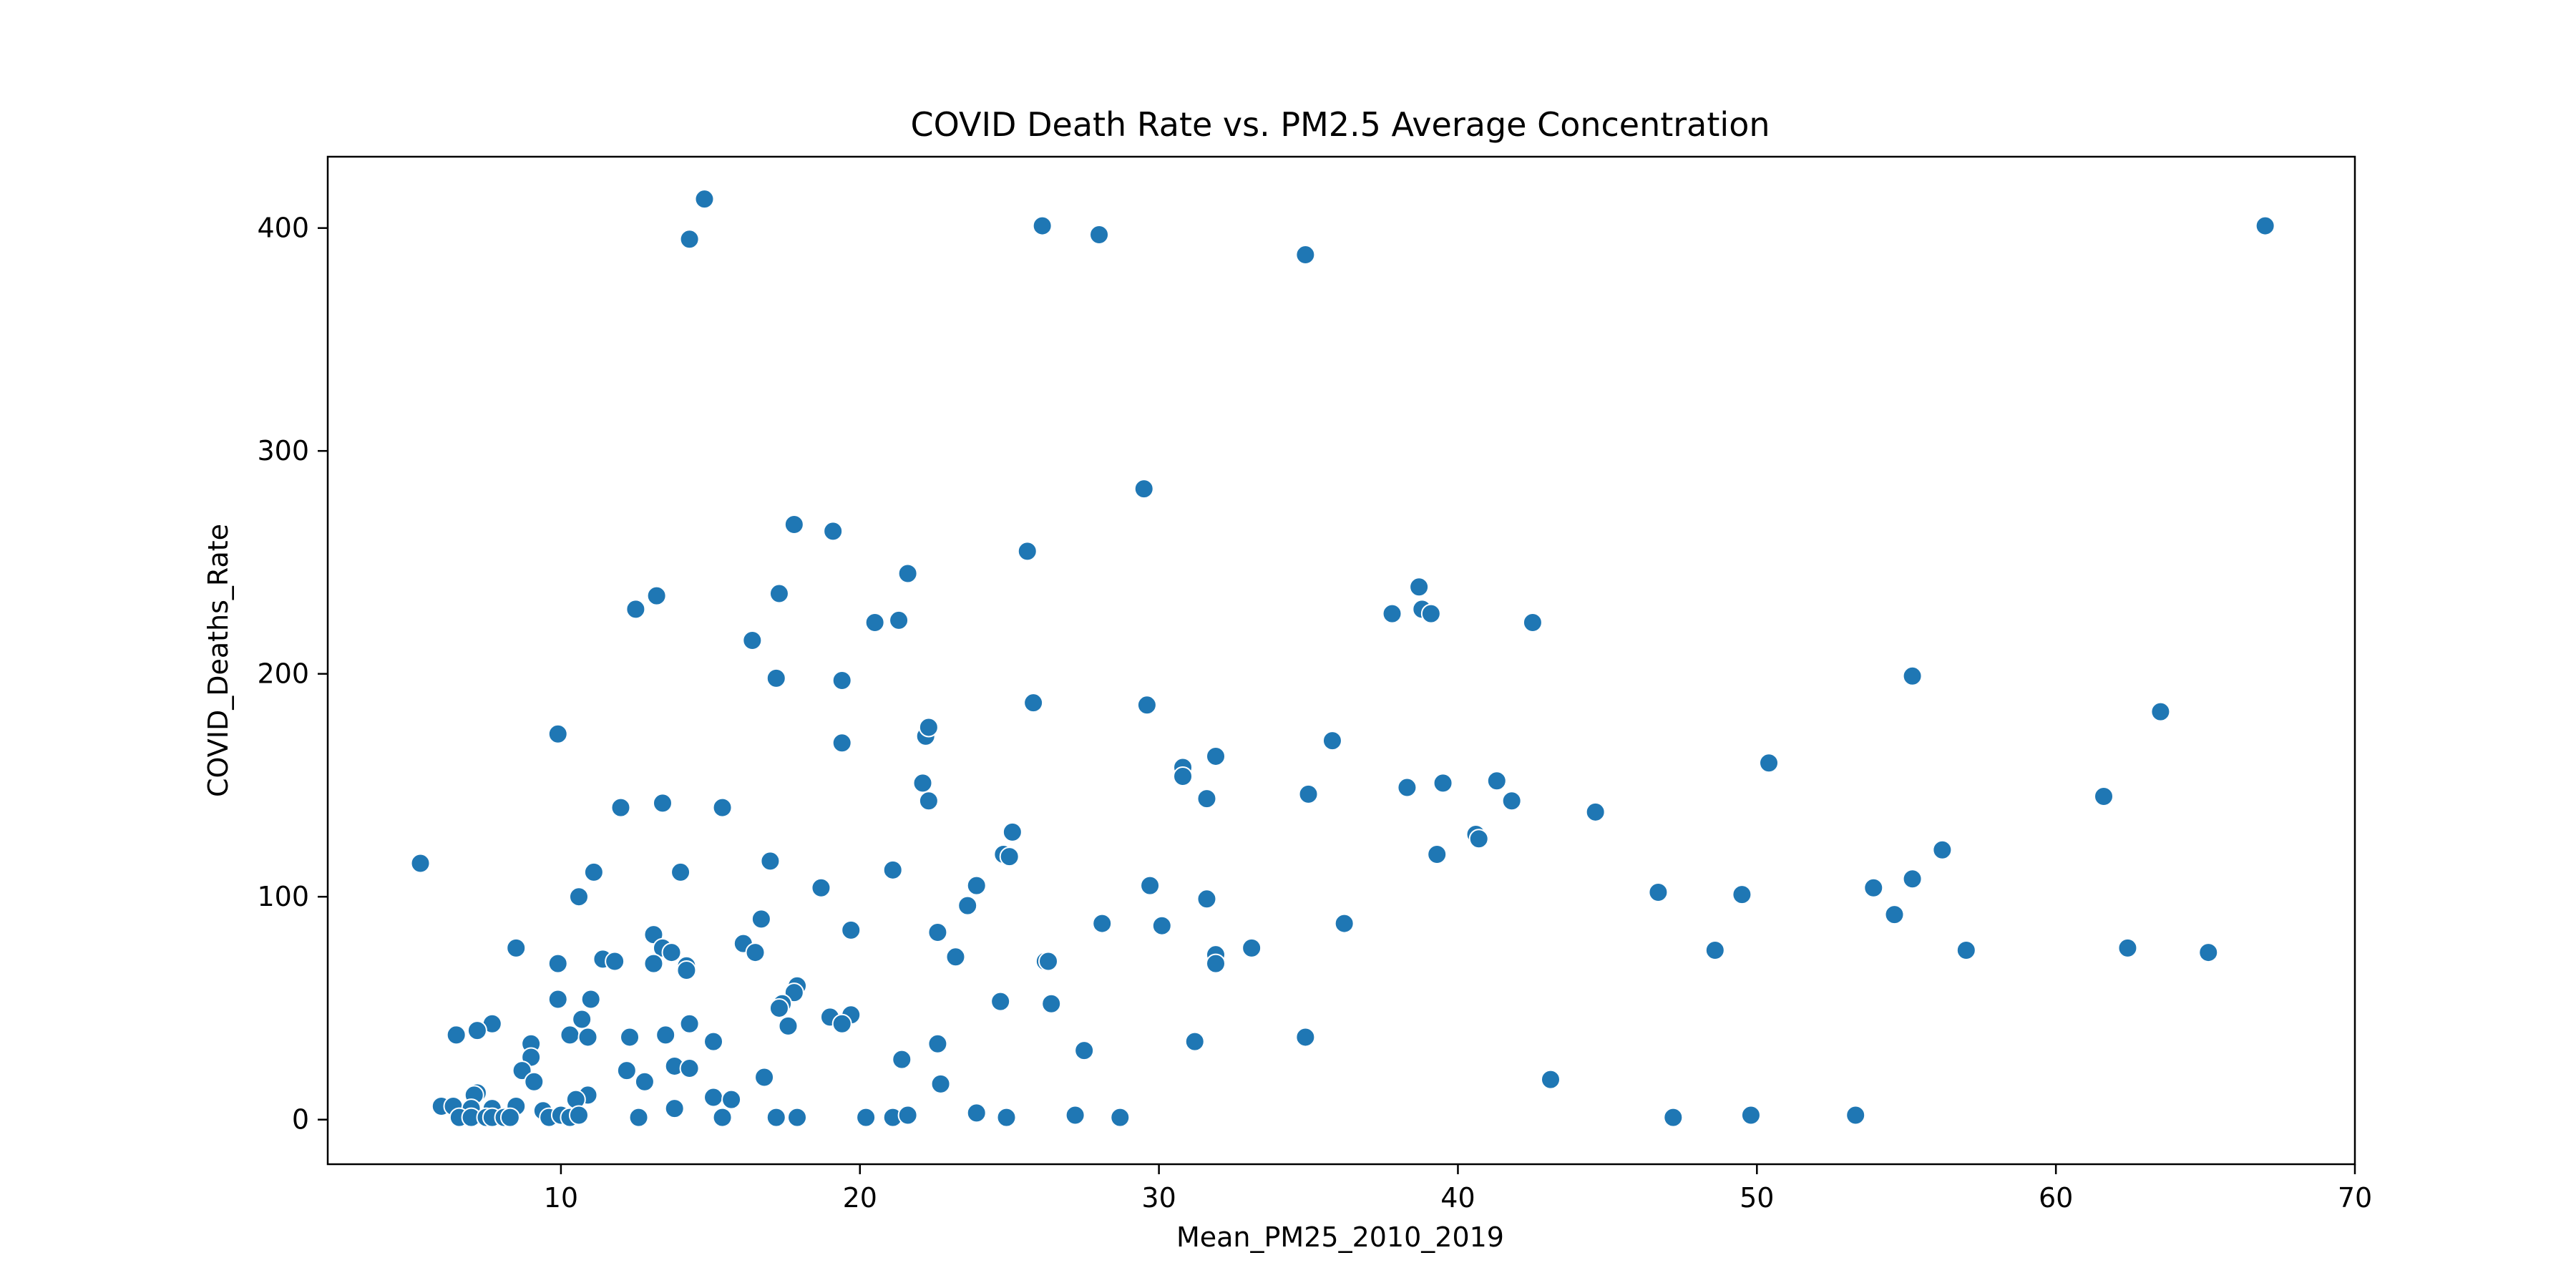  Describe the element at coordinates (1757, 1198) in the screenshot. I see `x-tick-label: 50` at that location.